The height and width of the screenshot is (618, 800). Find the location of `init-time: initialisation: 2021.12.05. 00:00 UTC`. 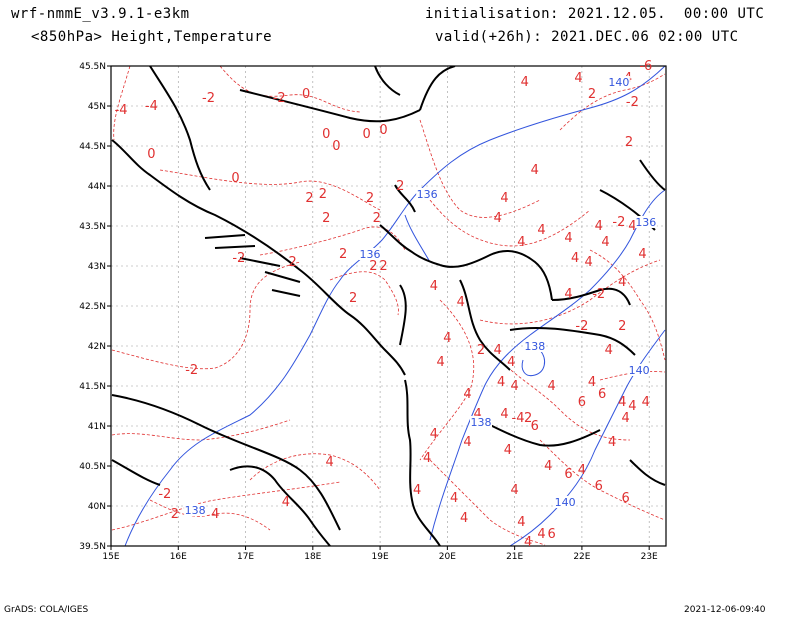

init-time: initialisation: 2021.12.05. 00:00 UTC is located at coordinates (595, 14).